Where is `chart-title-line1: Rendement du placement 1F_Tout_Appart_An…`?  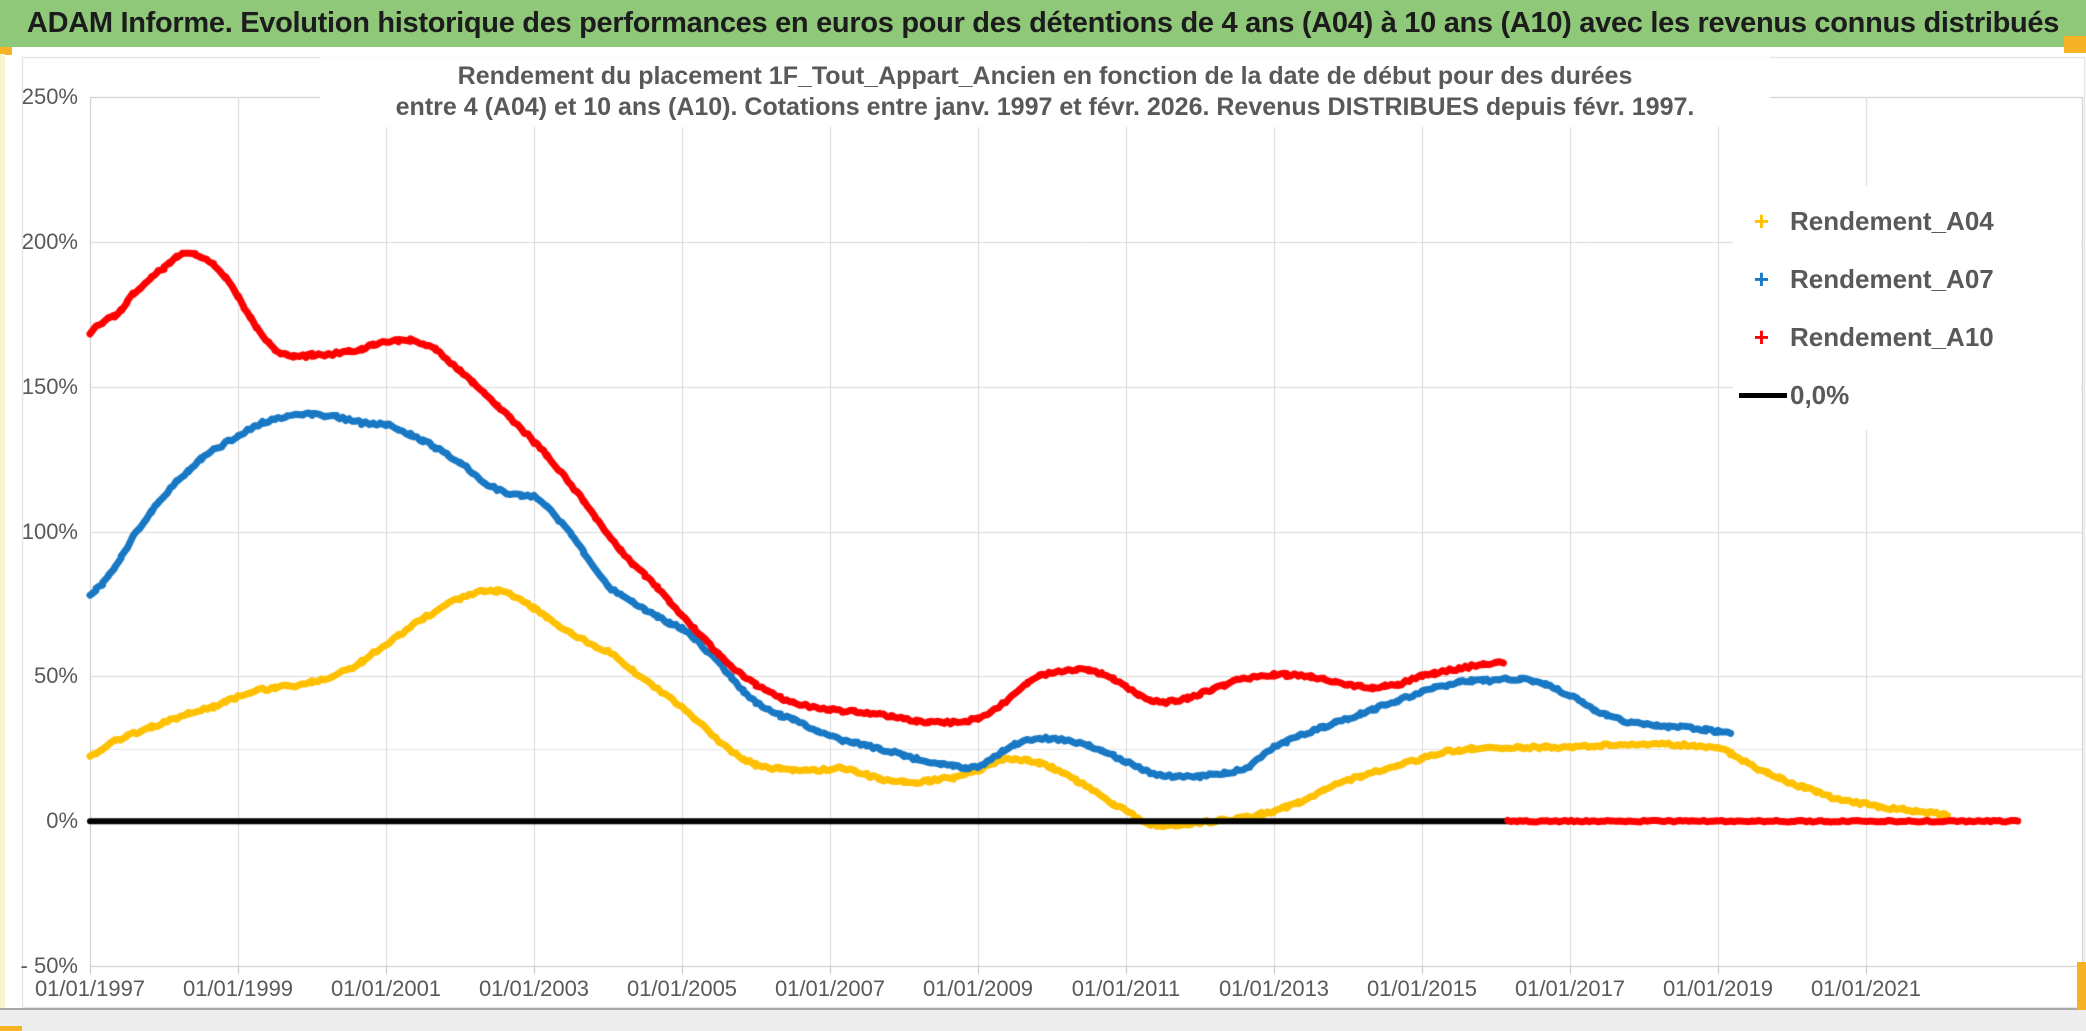
chart-title-line1: Rendement du placement 1F_Tout_Appart_An… is located at coordinates (1045, 76).